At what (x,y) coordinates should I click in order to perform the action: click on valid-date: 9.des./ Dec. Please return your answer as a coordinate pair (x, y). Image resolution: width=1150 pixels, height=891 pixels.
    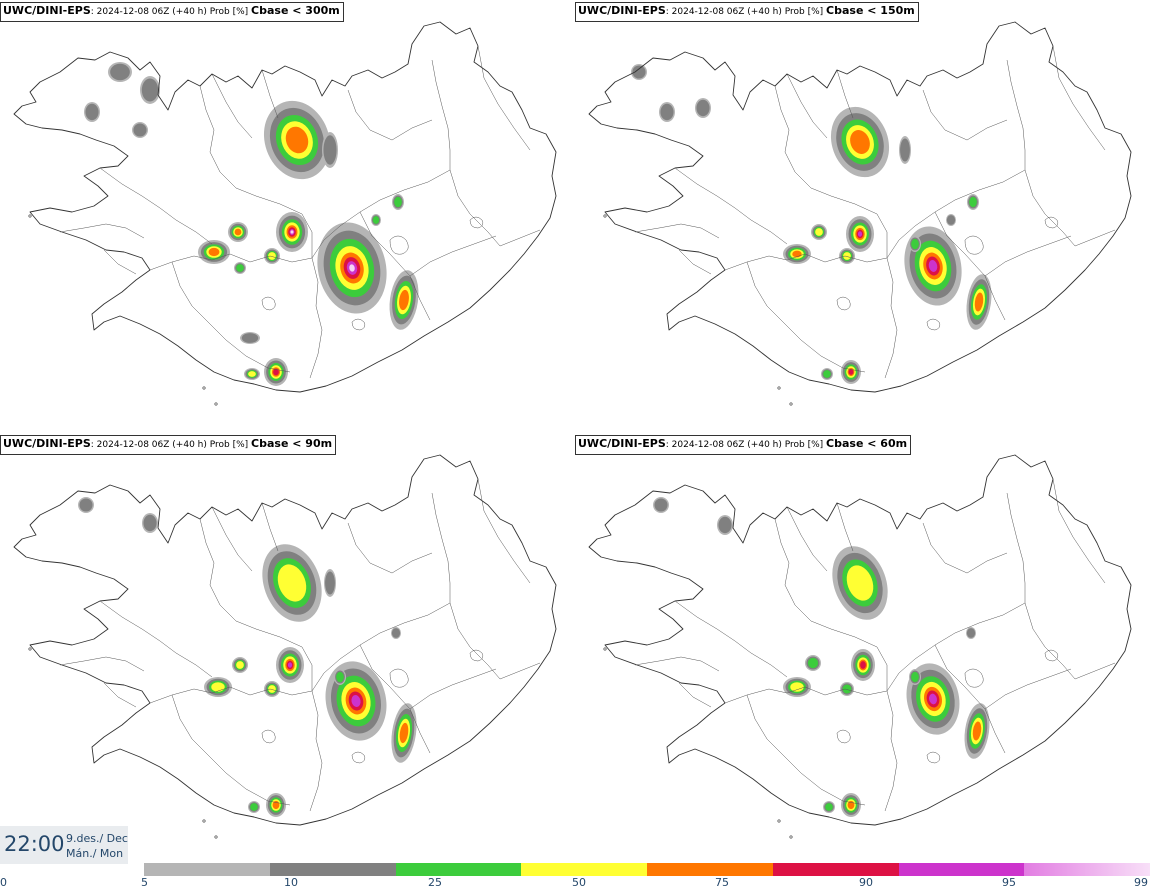
    Looking at the image, I should click on (97, 838).